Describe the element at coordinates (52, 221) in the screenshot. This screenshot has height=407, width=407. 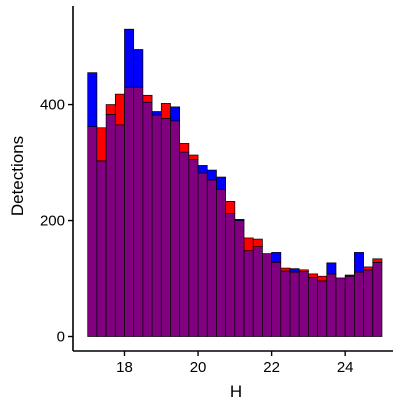
I see `y-tick-label: 200` at that location.